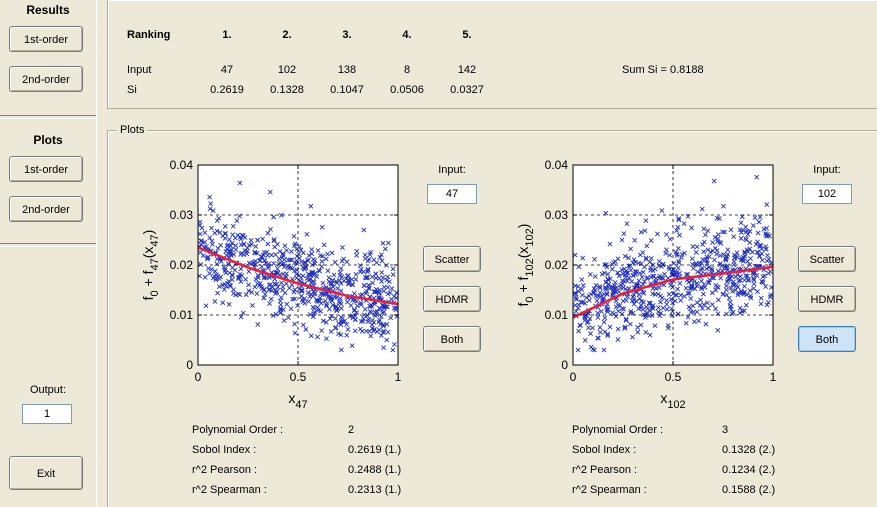 The height and width of the screenshot is (507, 877). Describe the element at coordinates (827, 299) in the screenshot. I see `right-hdmr-button: HDMR` at that location.